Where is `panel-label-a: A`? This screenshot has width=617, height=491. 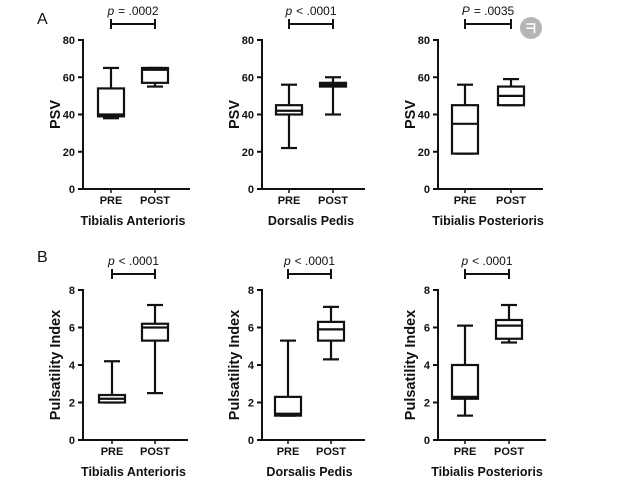 panel-label-a: A is located at coordinates (42, 19).